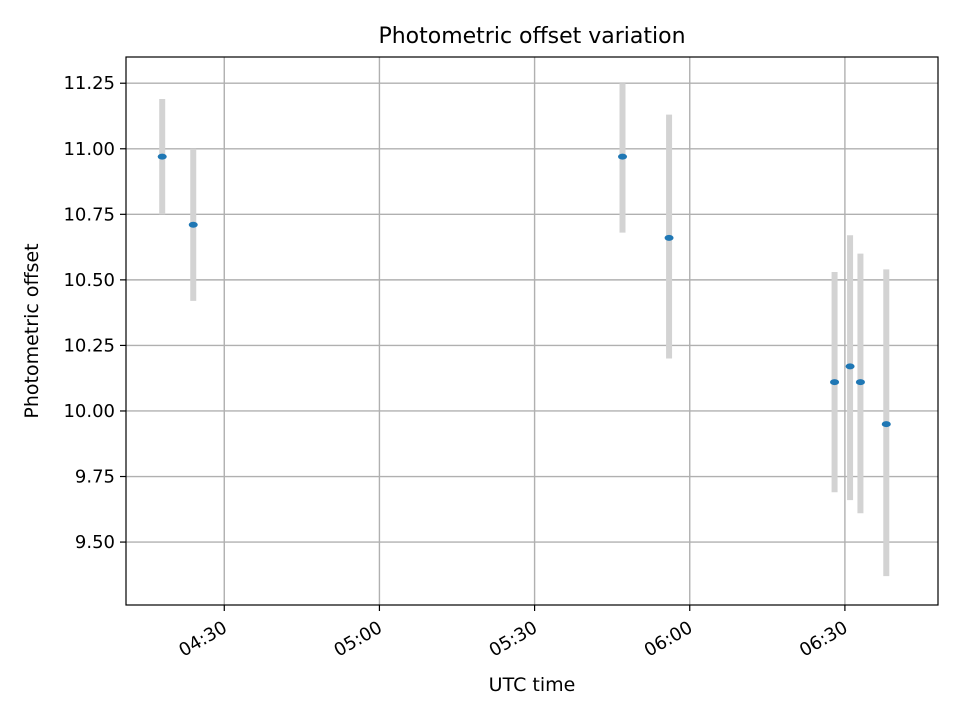 The image size is (960, 720). I want to click on y-tick-label: 10.00, so click(89, 411).